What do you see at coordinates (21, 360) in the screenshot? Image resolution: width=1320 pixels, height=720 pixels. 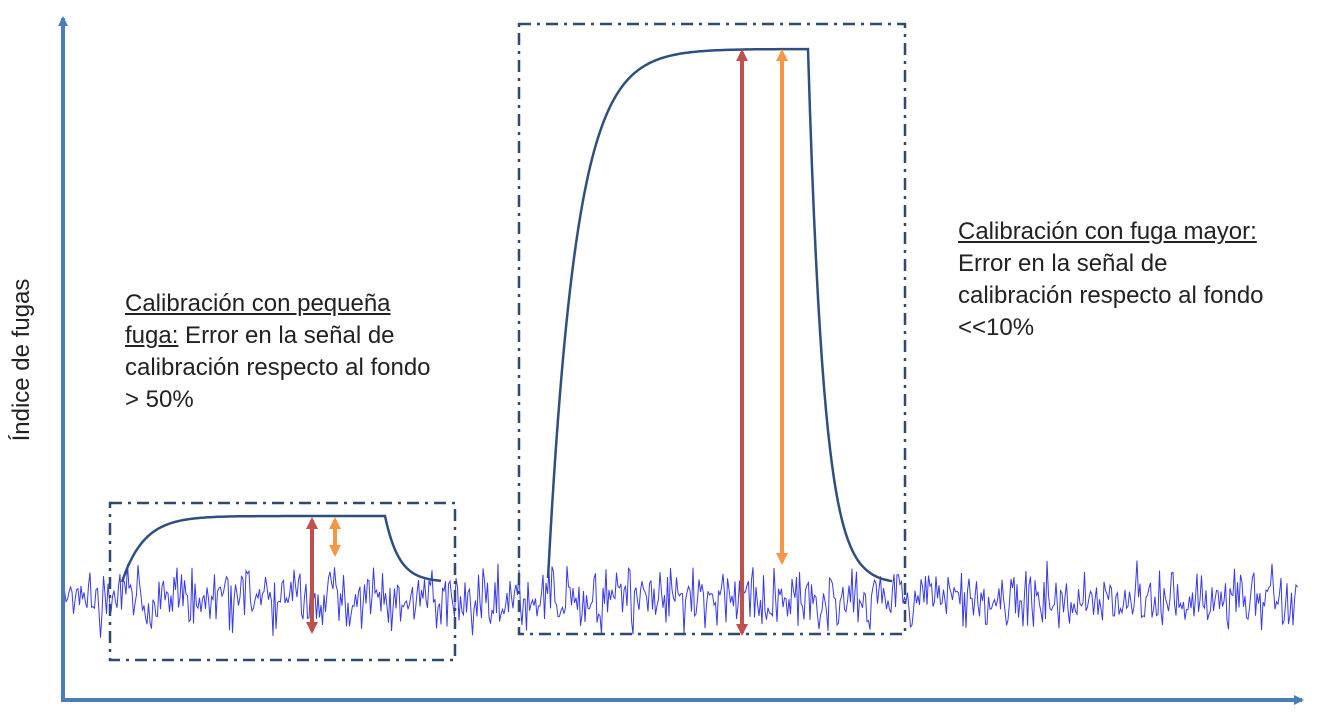 I see `y-axis-label: Índice de fugas` at bounding box center [21, 360].